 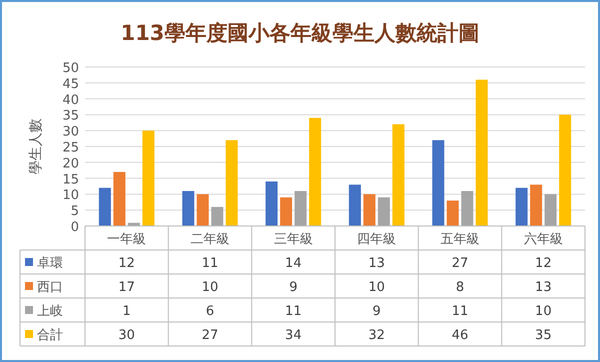 What do you see at coordinates (70, 132) in the screenshot?
I see `y-tick-label: 30` at bounding box center [70, 132].